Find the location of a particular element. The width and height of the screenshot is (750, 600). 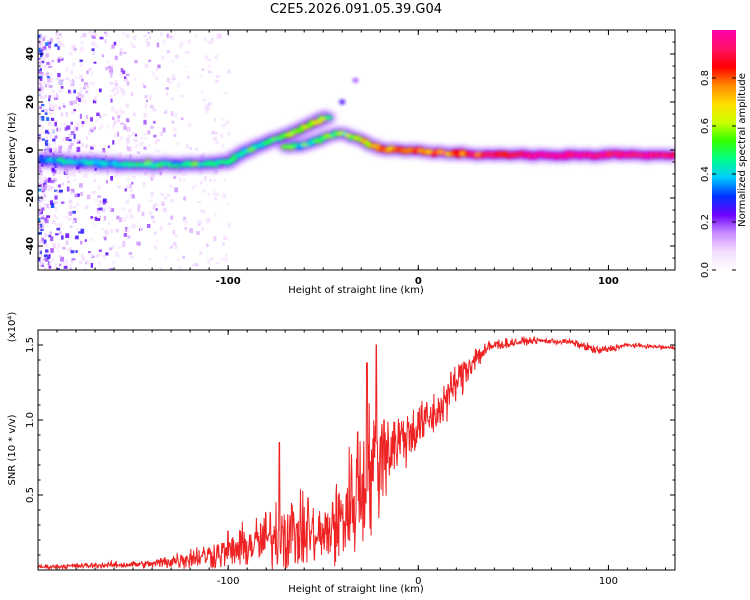

colorbar-label: Normalized spectral amplitude is located at coordinates (742, 150).